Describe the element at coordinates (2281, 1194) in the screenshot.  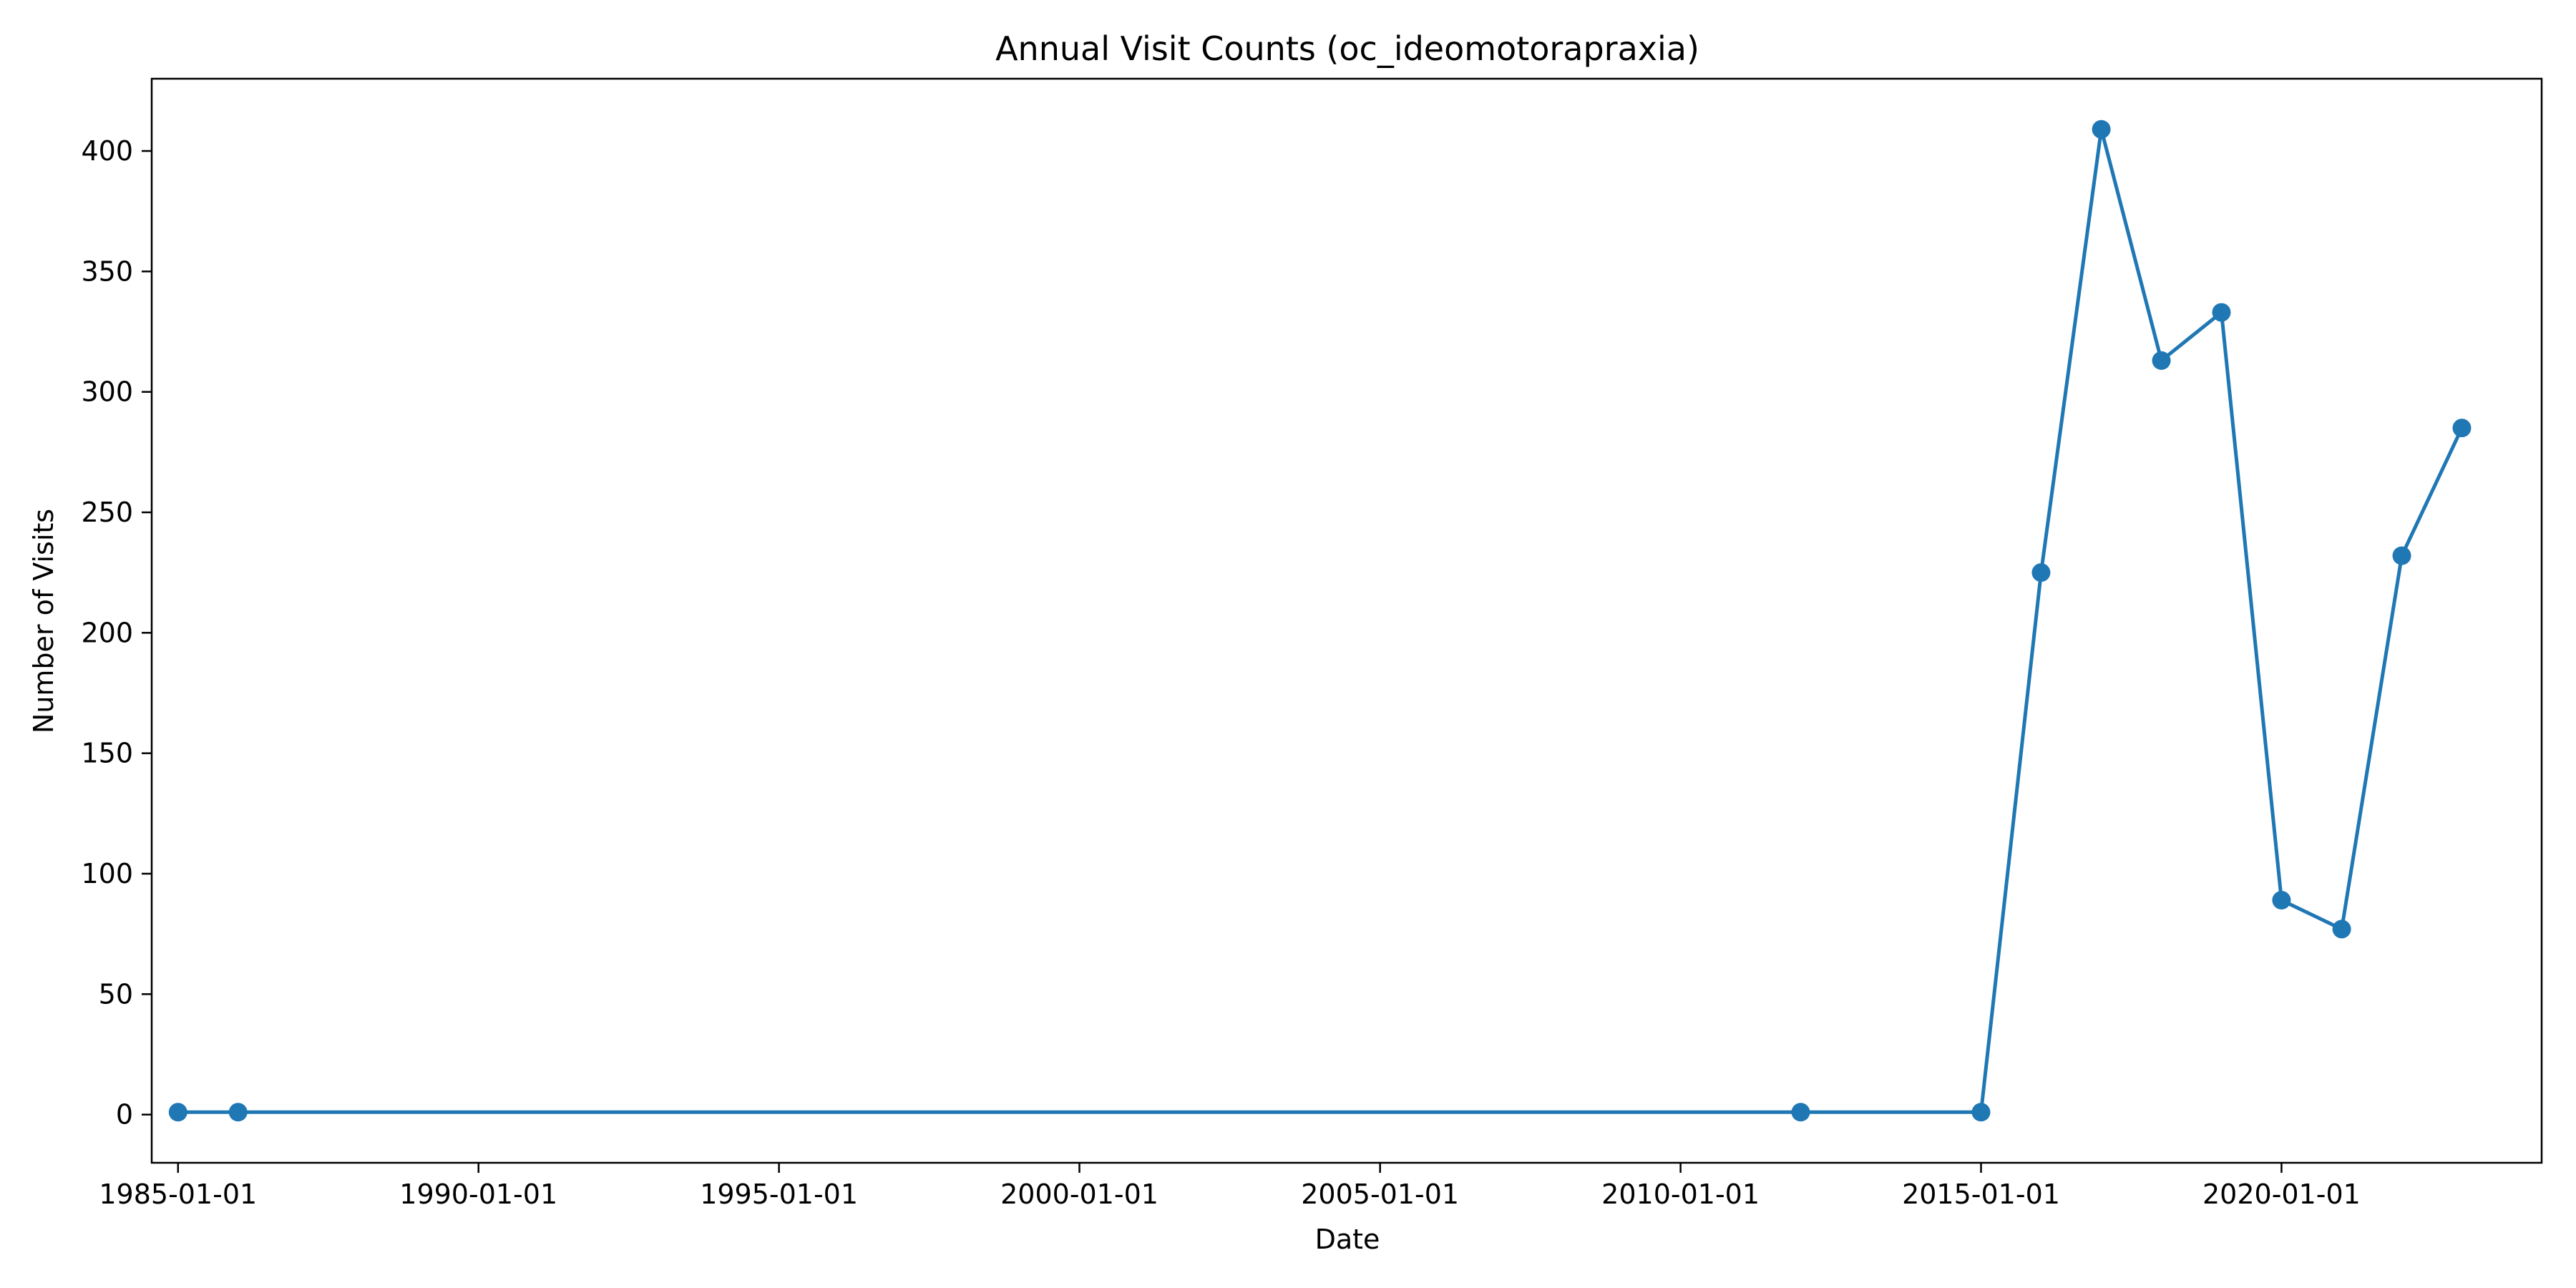
I see `x-tick-label: 2020-01-01` at that location.